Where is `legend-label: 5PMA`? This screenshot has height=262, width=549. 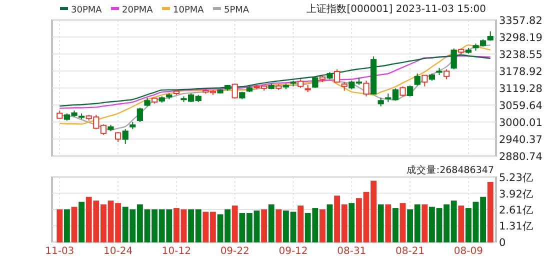
legend-label: 5PMA is located at coordinates (237, 11).